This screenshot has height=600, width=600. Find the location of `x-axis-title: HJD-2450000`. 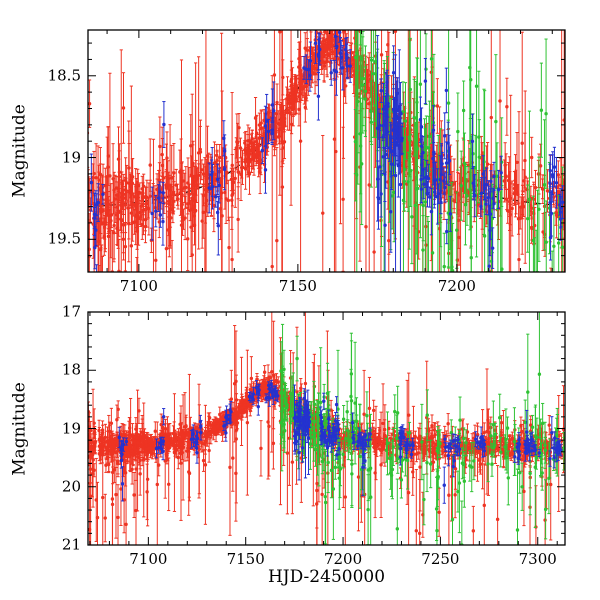

x-axis-title: HJD-2450000 is located at coordinates (326, 577).